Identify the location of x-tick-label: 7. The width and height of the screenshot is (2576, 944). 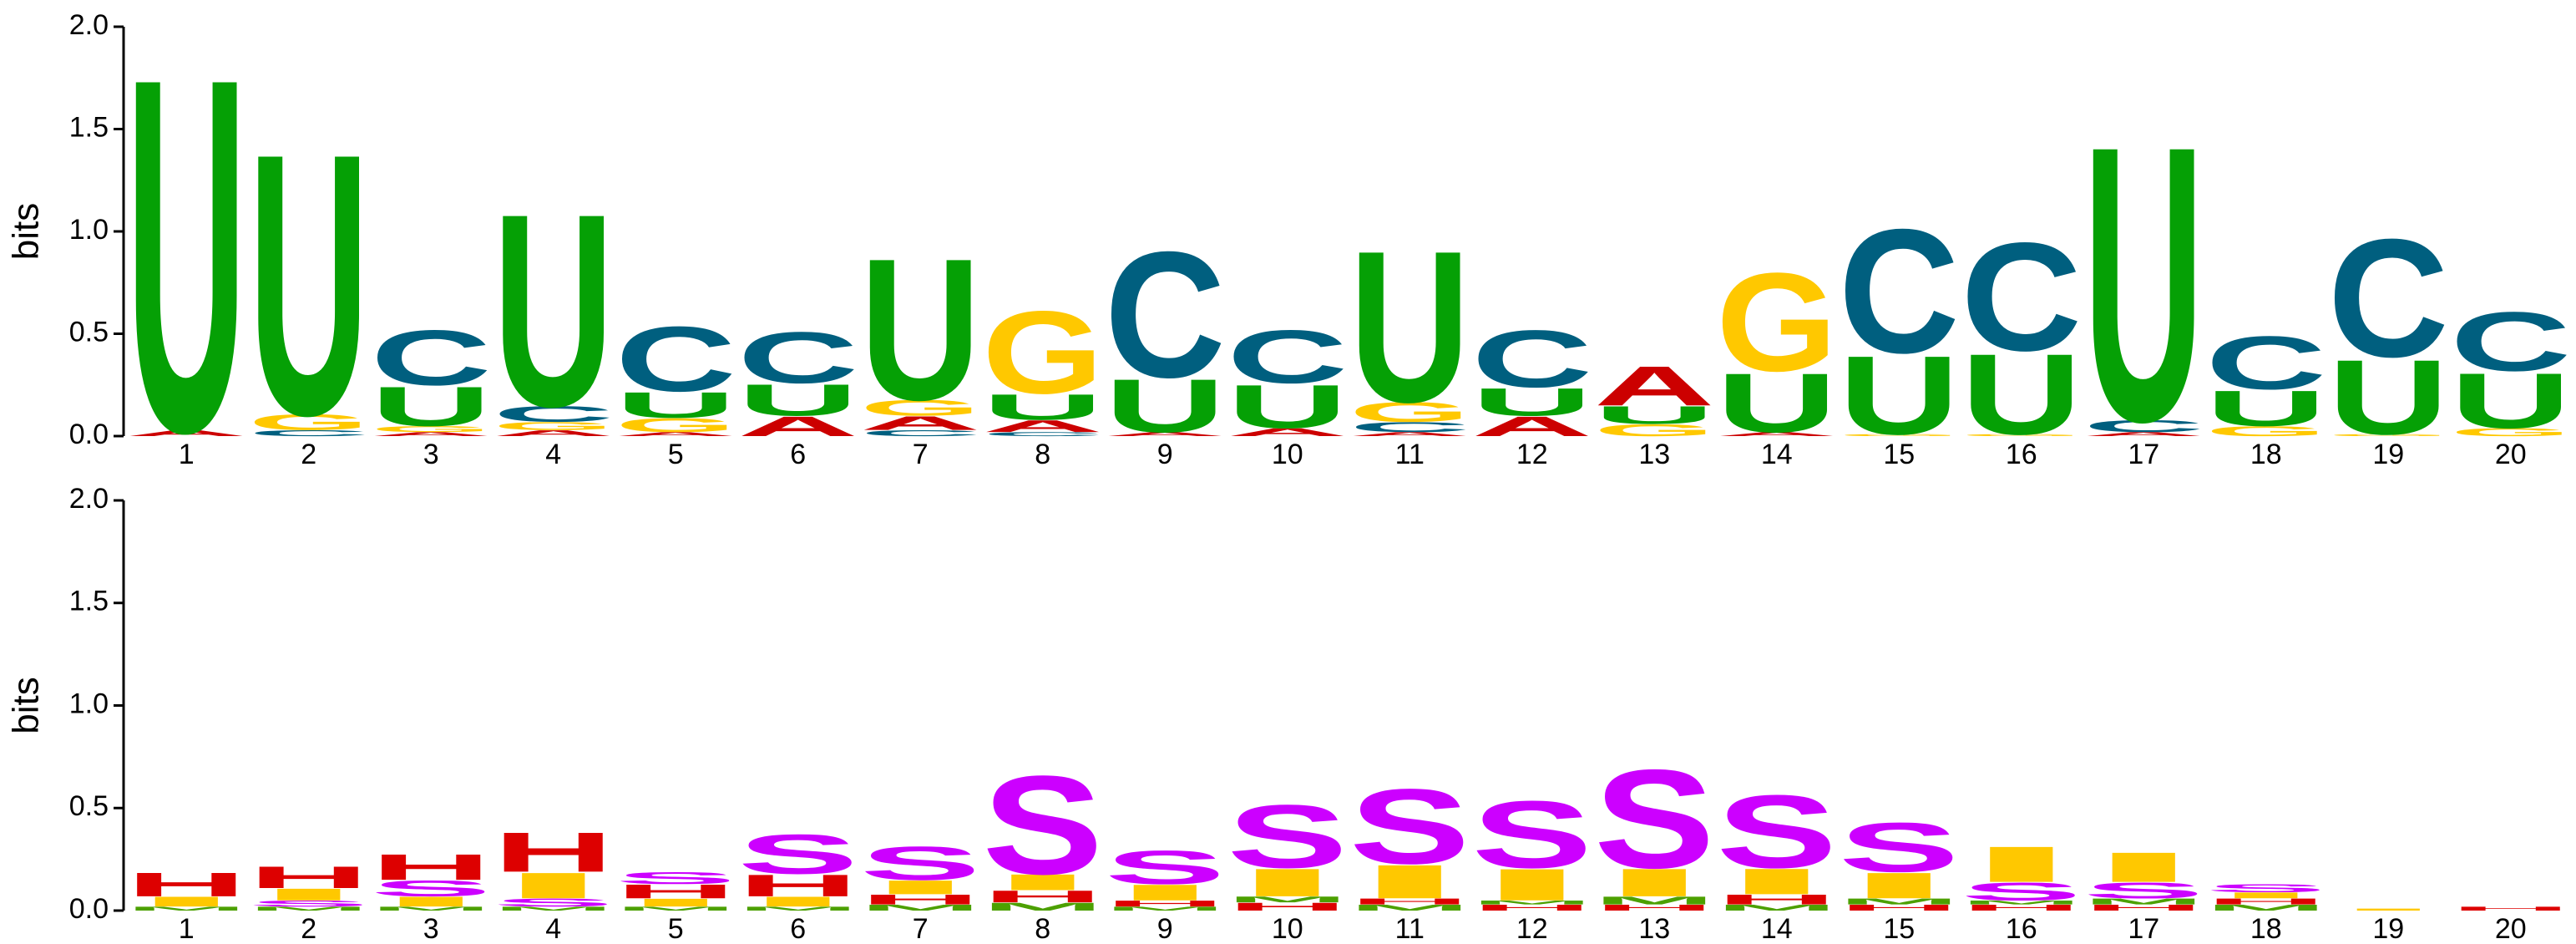
(921, 455).